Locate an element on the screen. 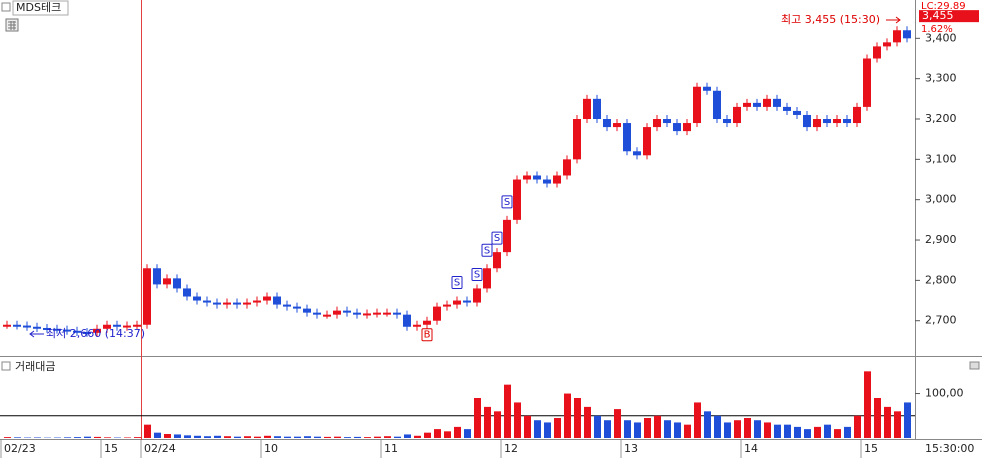 This screenshot has width=982, height=458. table-icon-lines is located at coordinates (12, 25).